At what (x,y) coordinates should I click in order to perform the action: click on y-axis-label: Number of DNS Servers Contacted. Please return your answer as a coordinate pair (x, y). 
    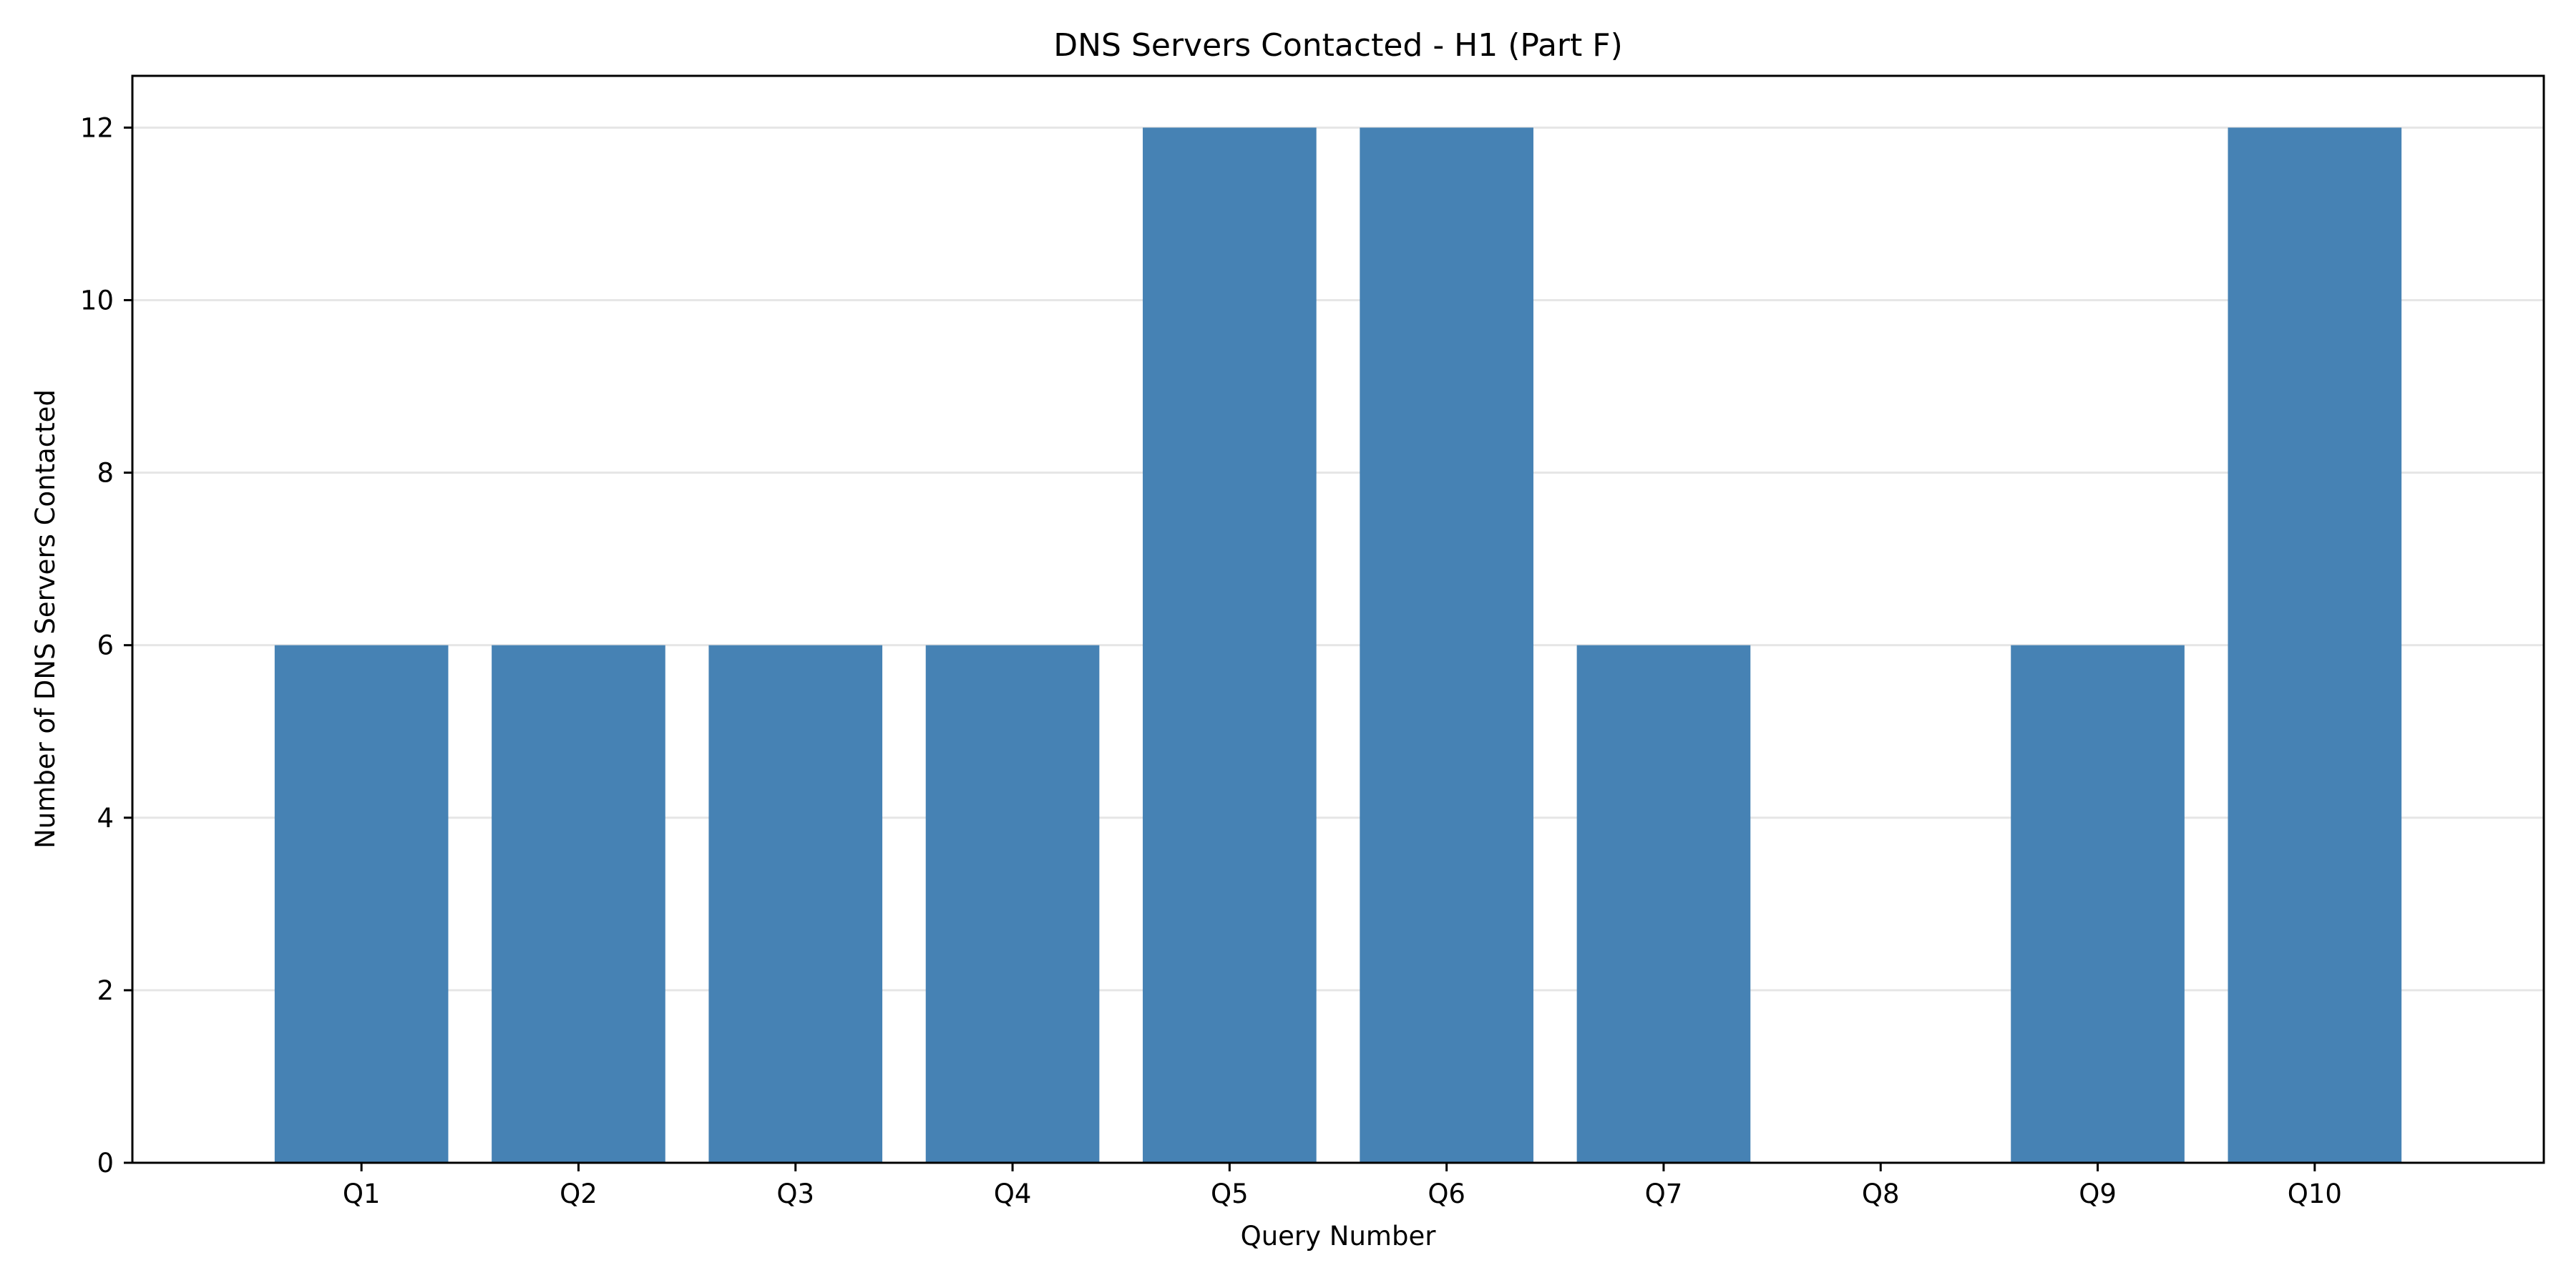
    Looking at the image, I should click on (45, 619).